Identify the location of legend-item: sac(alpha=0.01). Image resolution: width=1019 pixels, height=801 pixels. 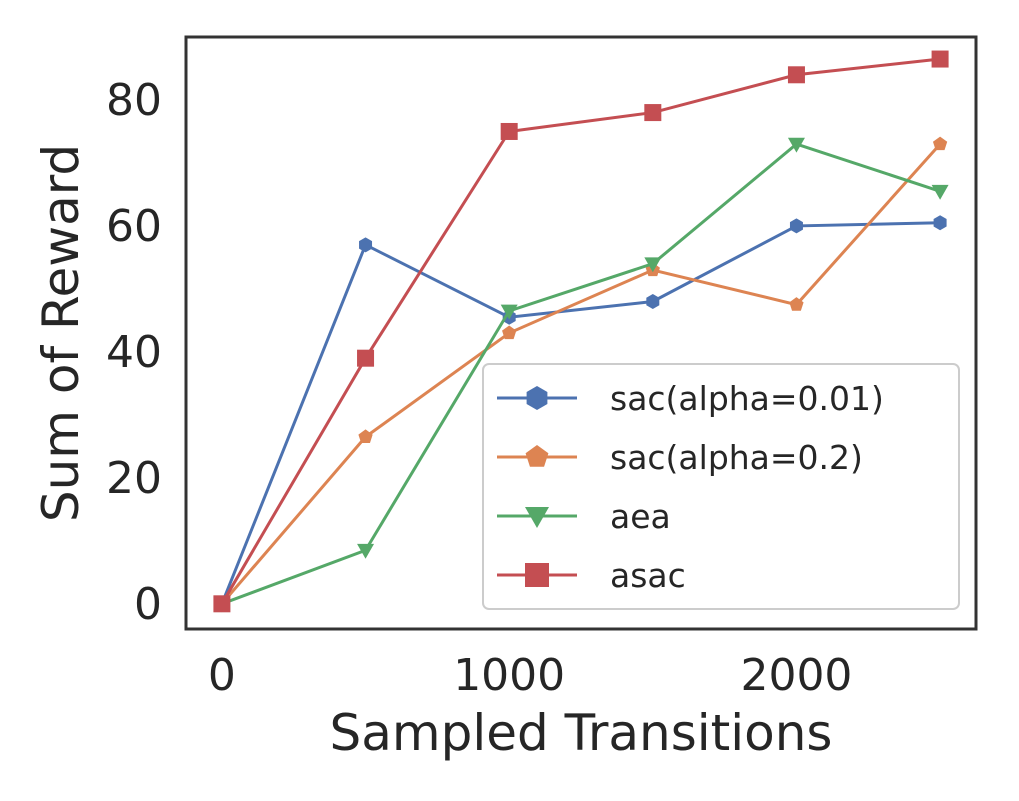
(690, 398).